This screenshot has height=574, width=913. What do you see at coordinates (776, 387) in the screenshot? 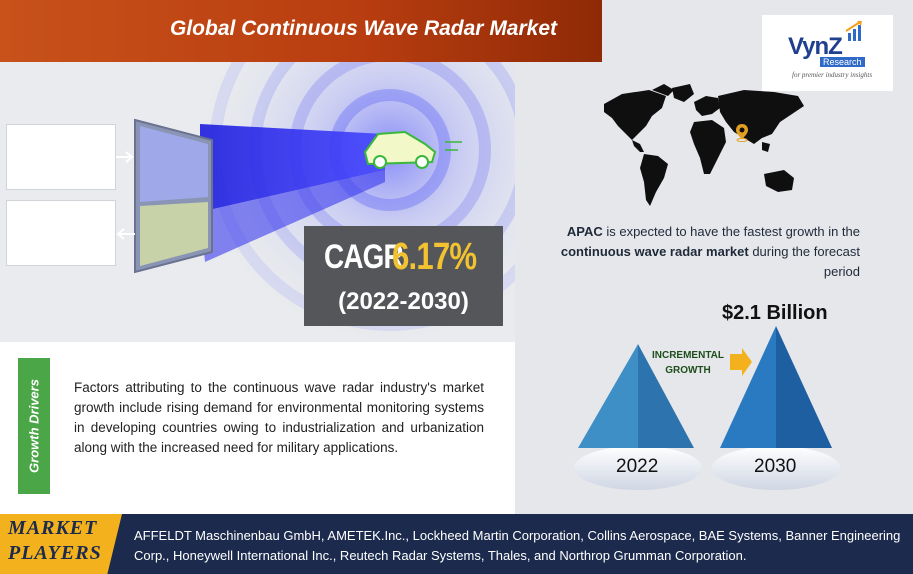
I see `pyramid-2030` at bounding box center [776, 387].